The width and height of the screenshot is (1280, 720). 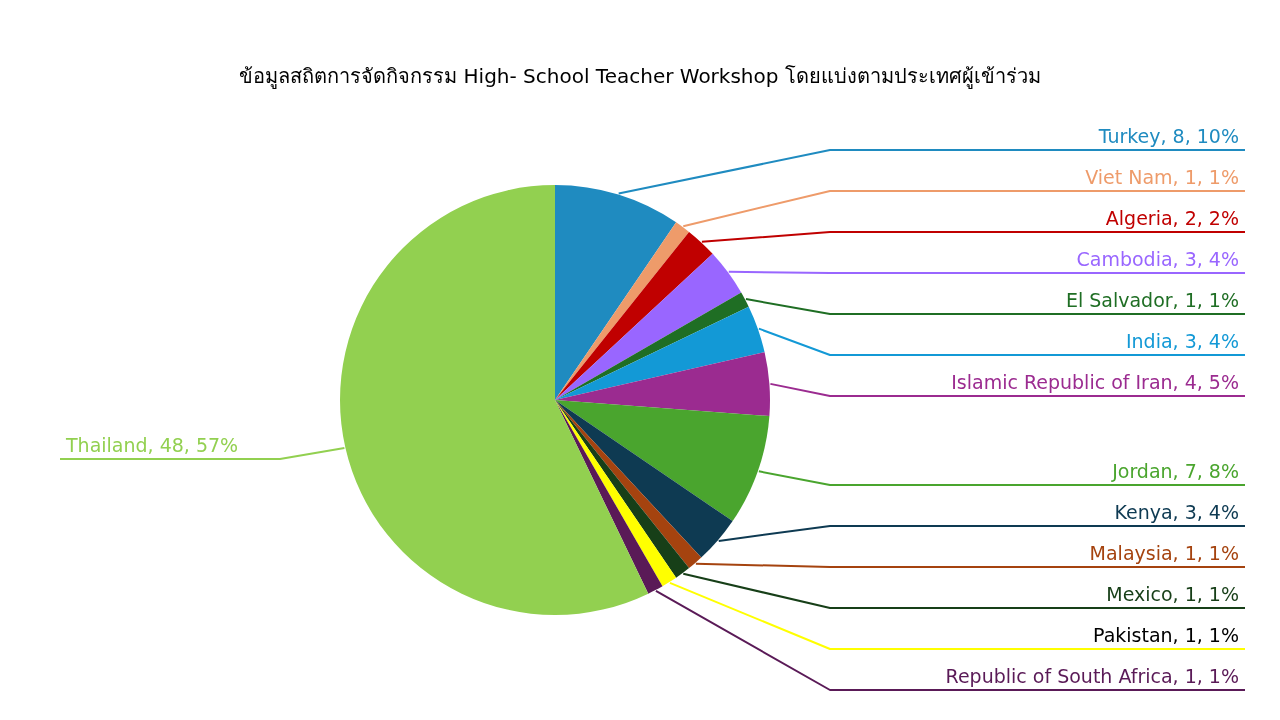 I want to click on slice-label: Thailand, 48, 57%, so click(x=152, y=444).